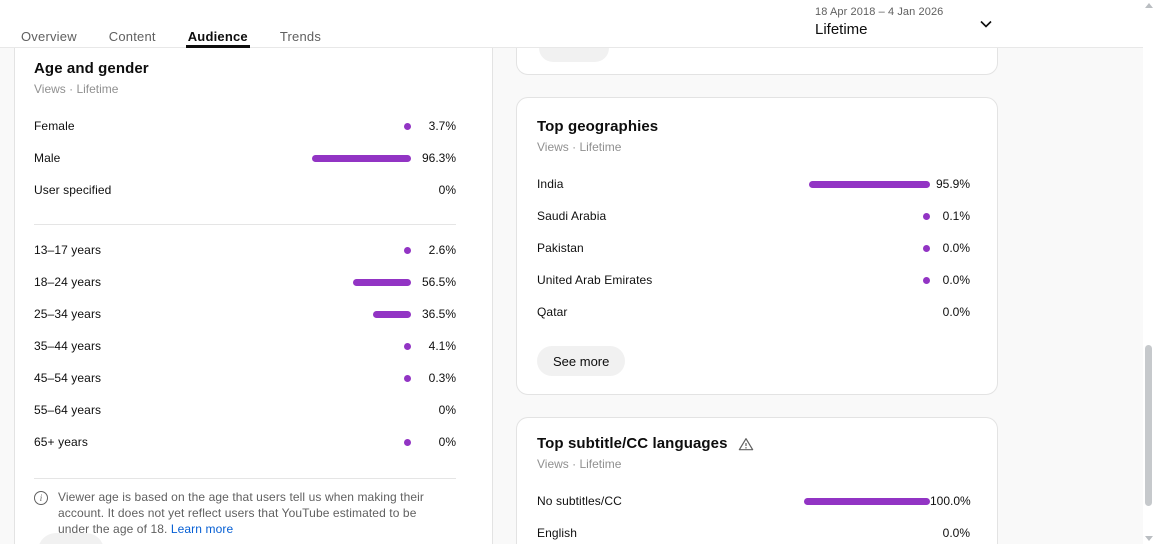 This screenshot has width=1154, height=544. I want to click on chevron-down-icon, so click(986, 24).